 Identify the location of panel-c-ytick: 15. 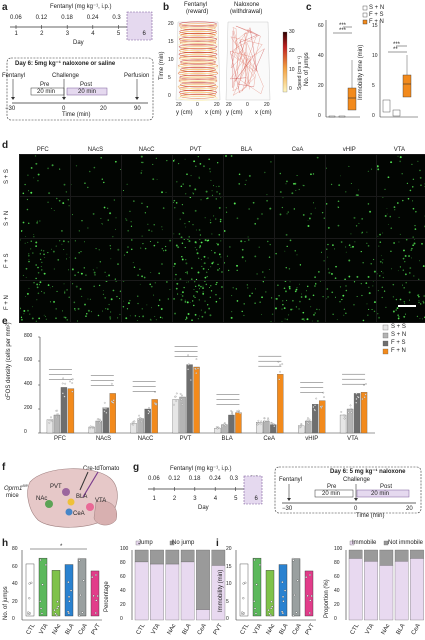
(375, 26).